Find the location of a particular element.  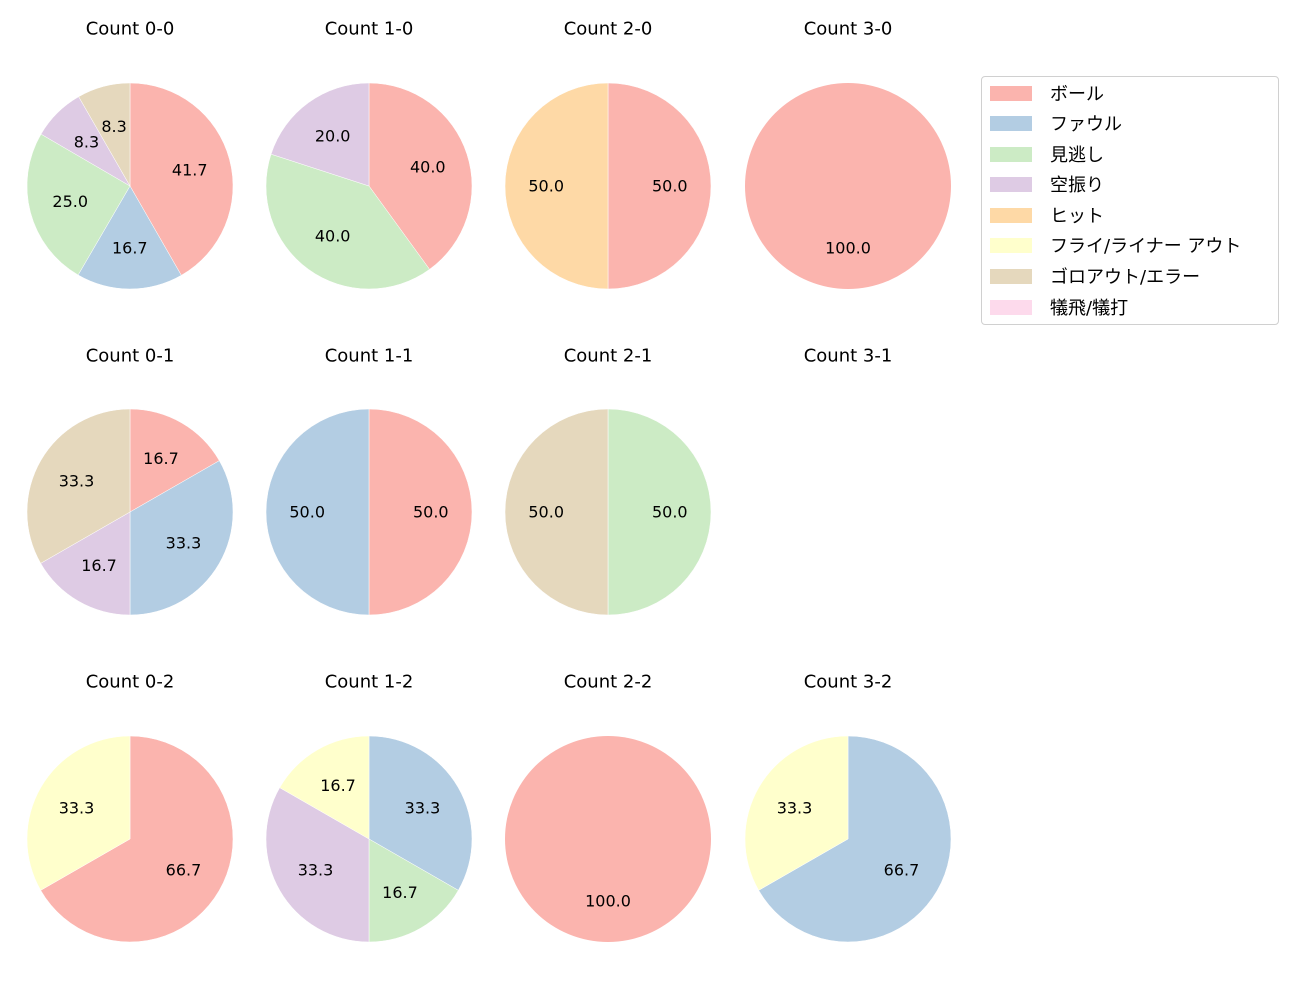

pie-count-0-1: Count 0-1 16.7 33.3 16.7 33.3 is located at coordinates (130, 481).